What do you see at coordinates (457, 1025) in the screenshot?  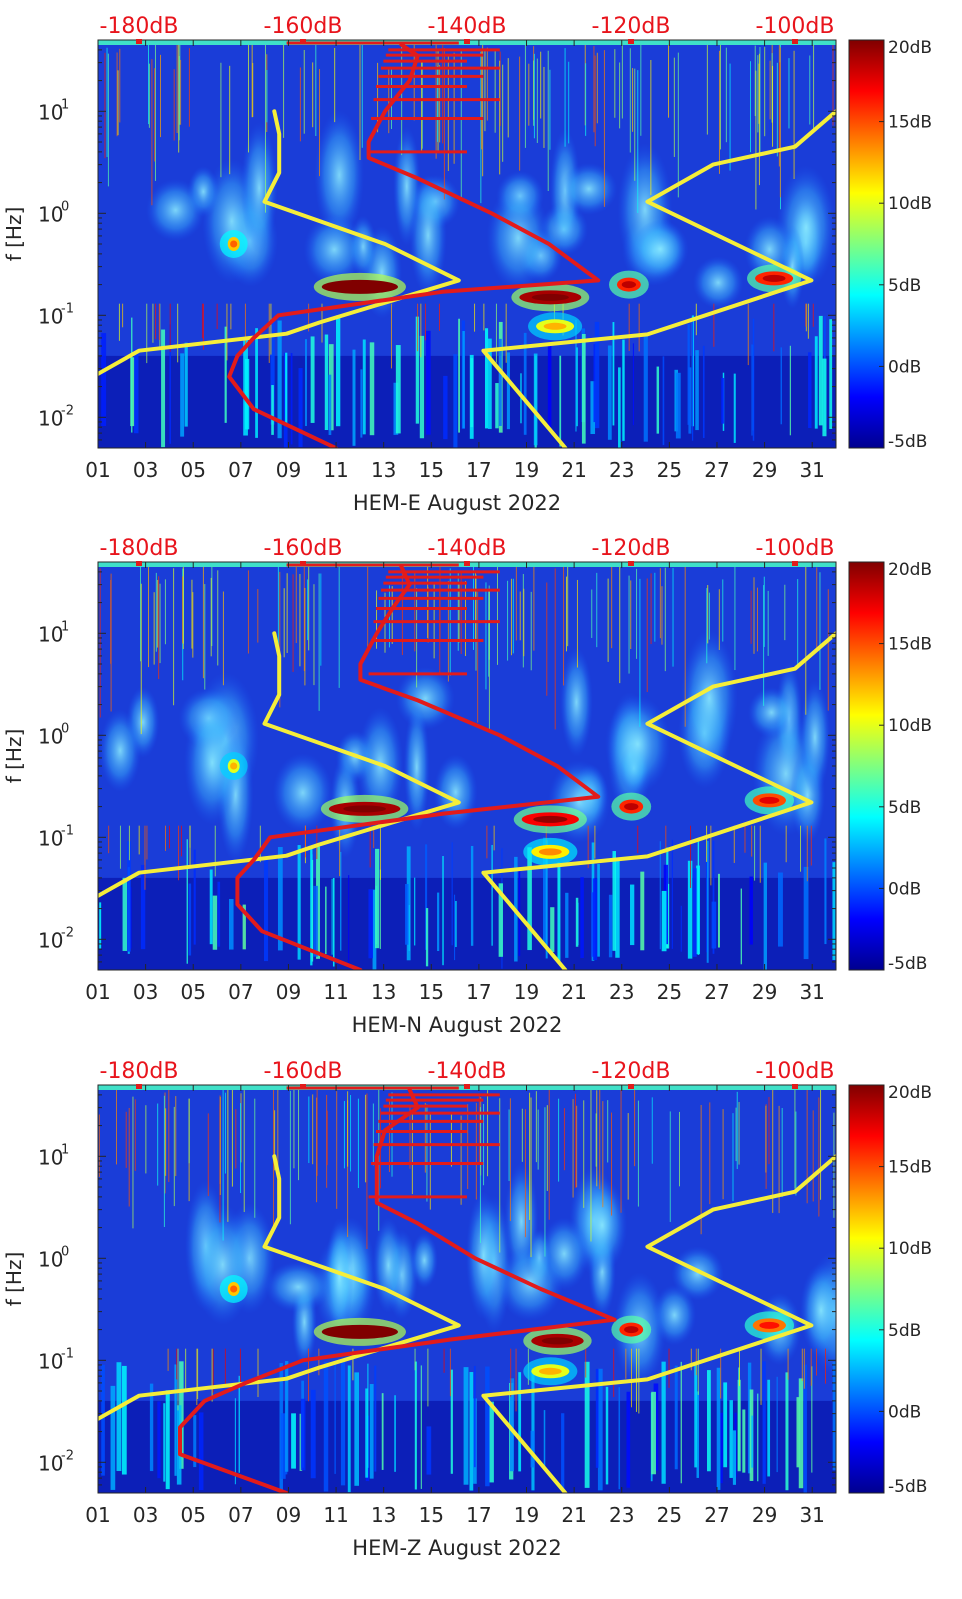 I see `x-axis-label: HEM-N August 2022` at bounding box center [457, 1025].